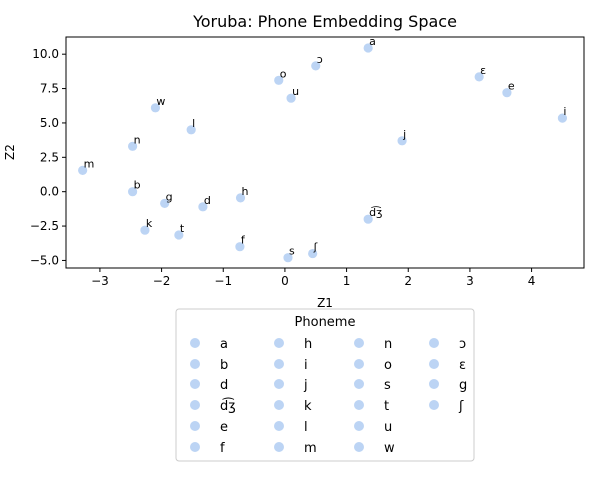  Describe the element at coordinates (389, 448) in the screenshot. I see `legend-entry-label: w` at that location.